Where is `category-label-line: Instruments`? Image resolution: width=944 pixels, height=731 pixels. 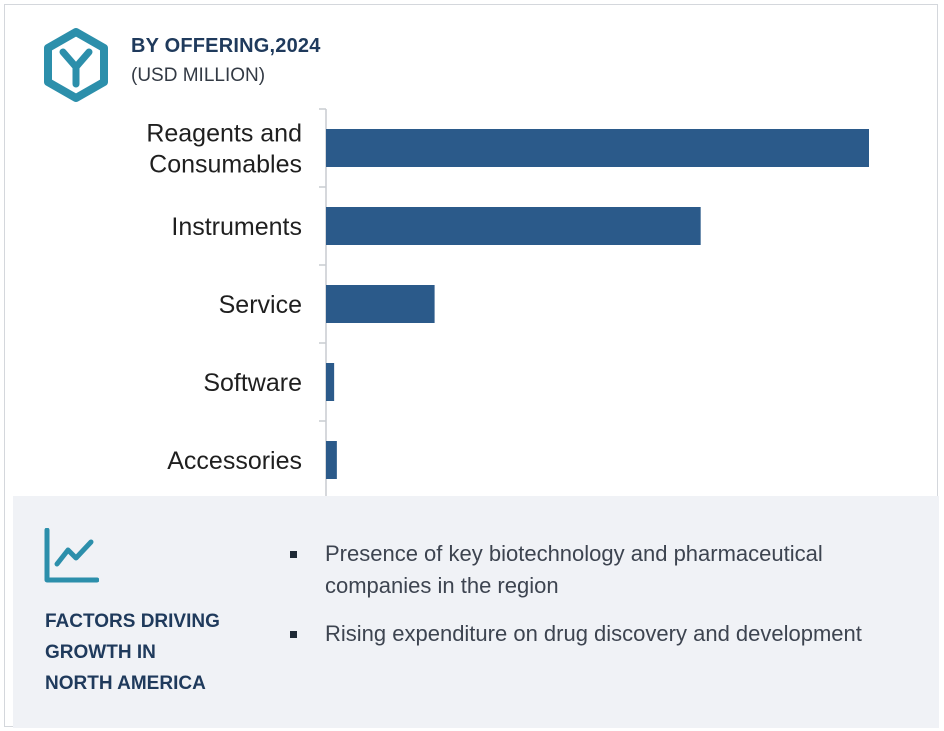
category-label-line: Instruments is located at coordinates (236, 227).